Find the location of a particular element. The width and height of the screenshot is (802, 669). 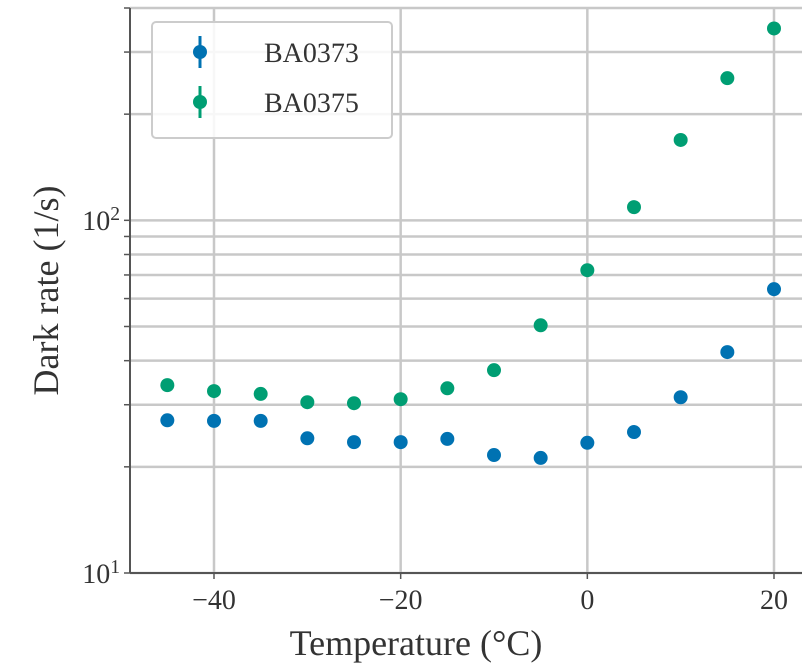

legend-label: BA0373 is located at coordinates (311, 53).